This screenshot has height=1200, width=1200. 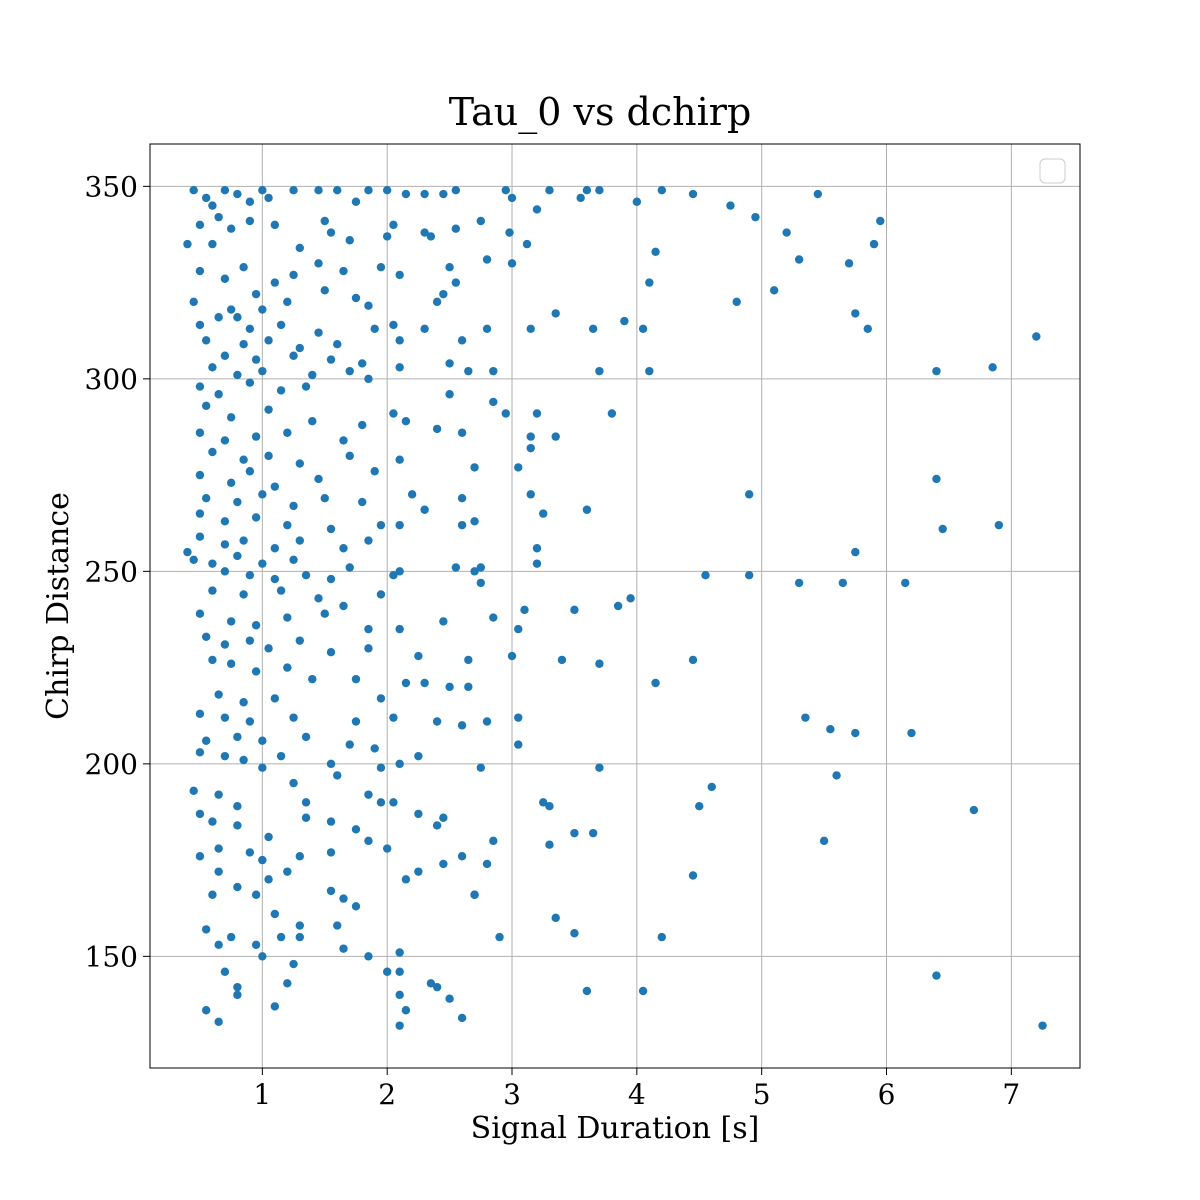 What do you see at coordinates (637, 1094) in the screenshot?
I see `x-tick-label: 4` at bounding box center [637, 1094].